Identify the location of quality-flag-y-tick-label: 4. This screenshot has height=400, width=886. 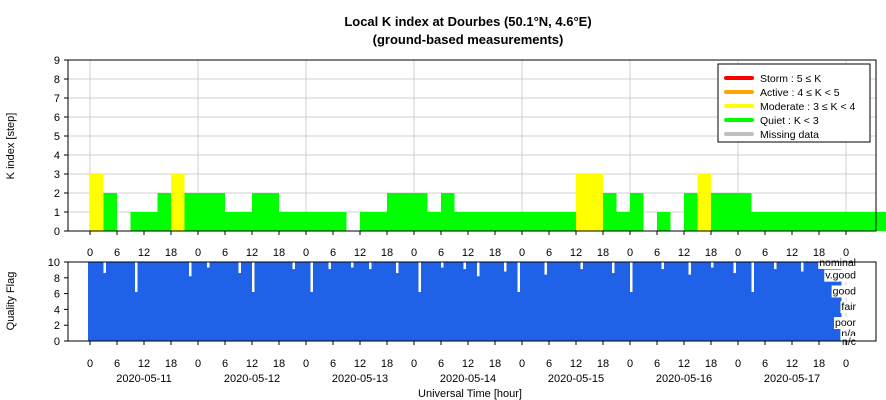
(57, 310).